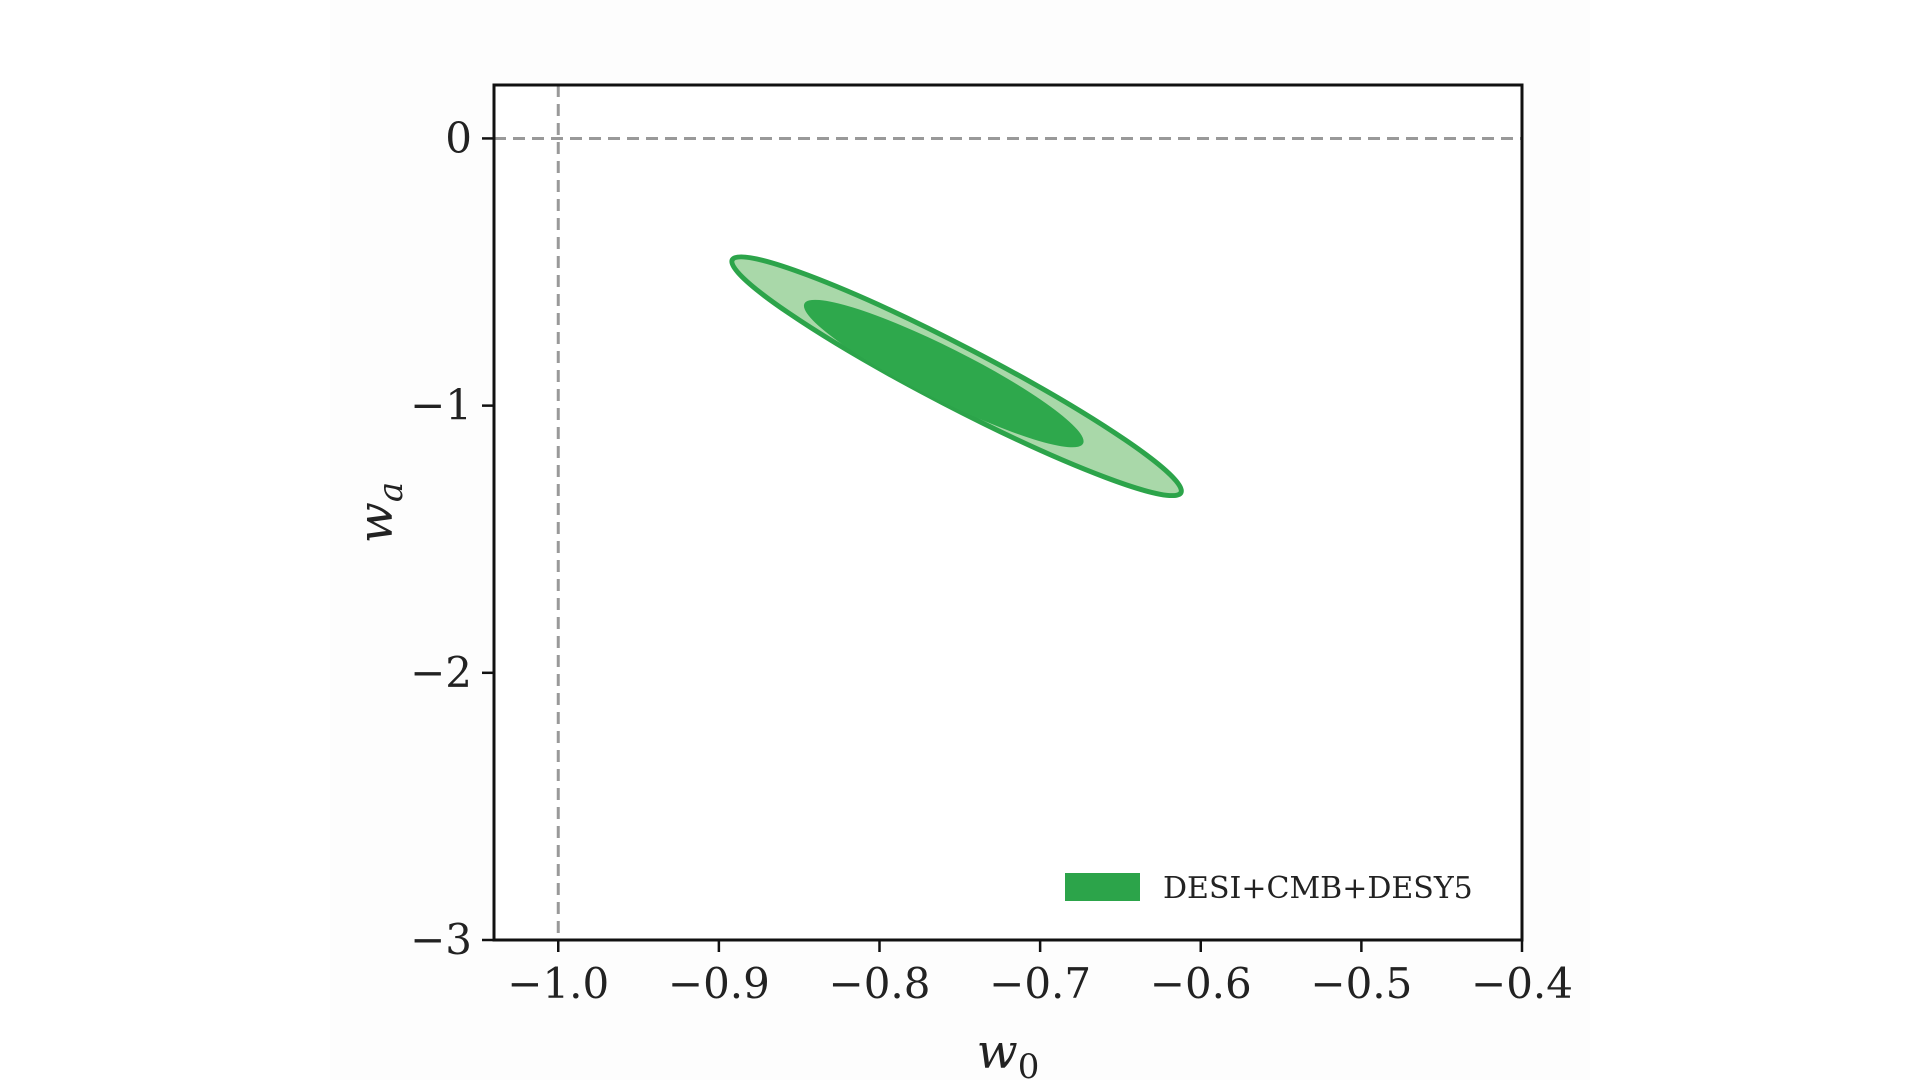  What do you see at coordinates (458, 137) in the screenshot?
I see `y-tick-label: 0` at bounding box center [458, 137].